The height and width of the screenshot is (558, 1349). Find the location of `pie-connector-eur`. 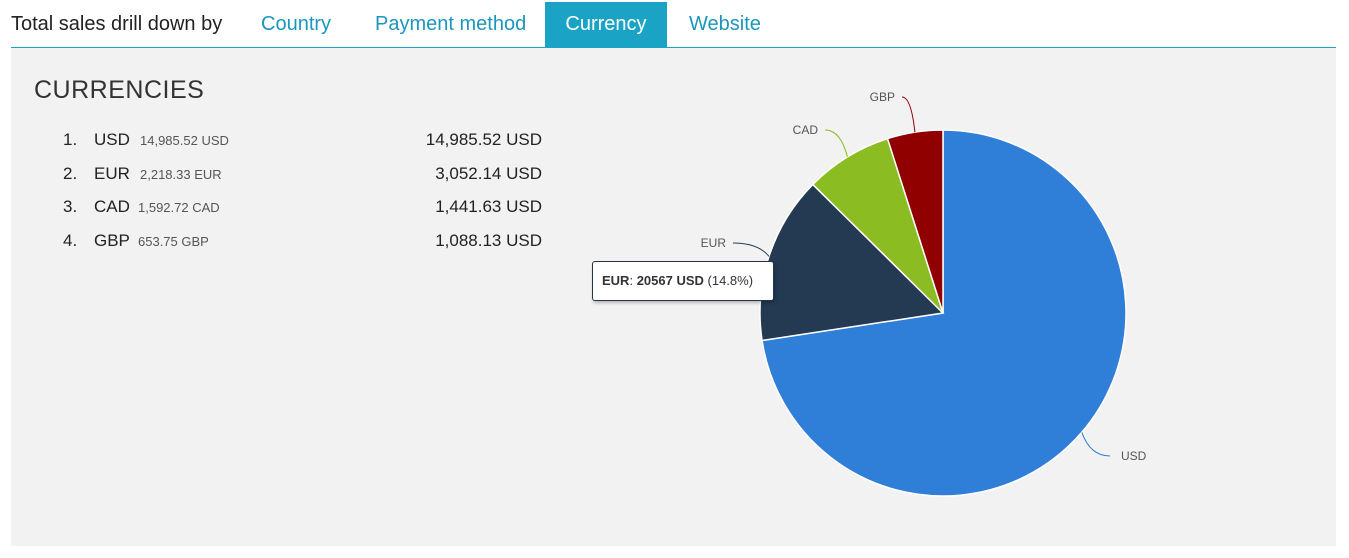

pie-connector-eur is located at coordinates (751, 249).